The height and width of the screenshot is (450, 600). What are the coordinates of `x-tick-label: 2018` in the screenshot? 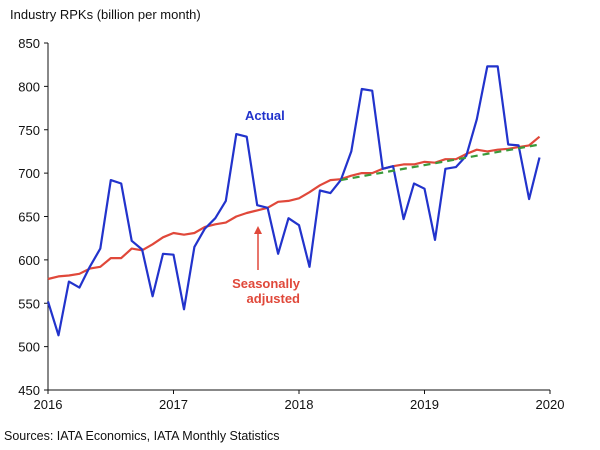 It's located at (299, 404).